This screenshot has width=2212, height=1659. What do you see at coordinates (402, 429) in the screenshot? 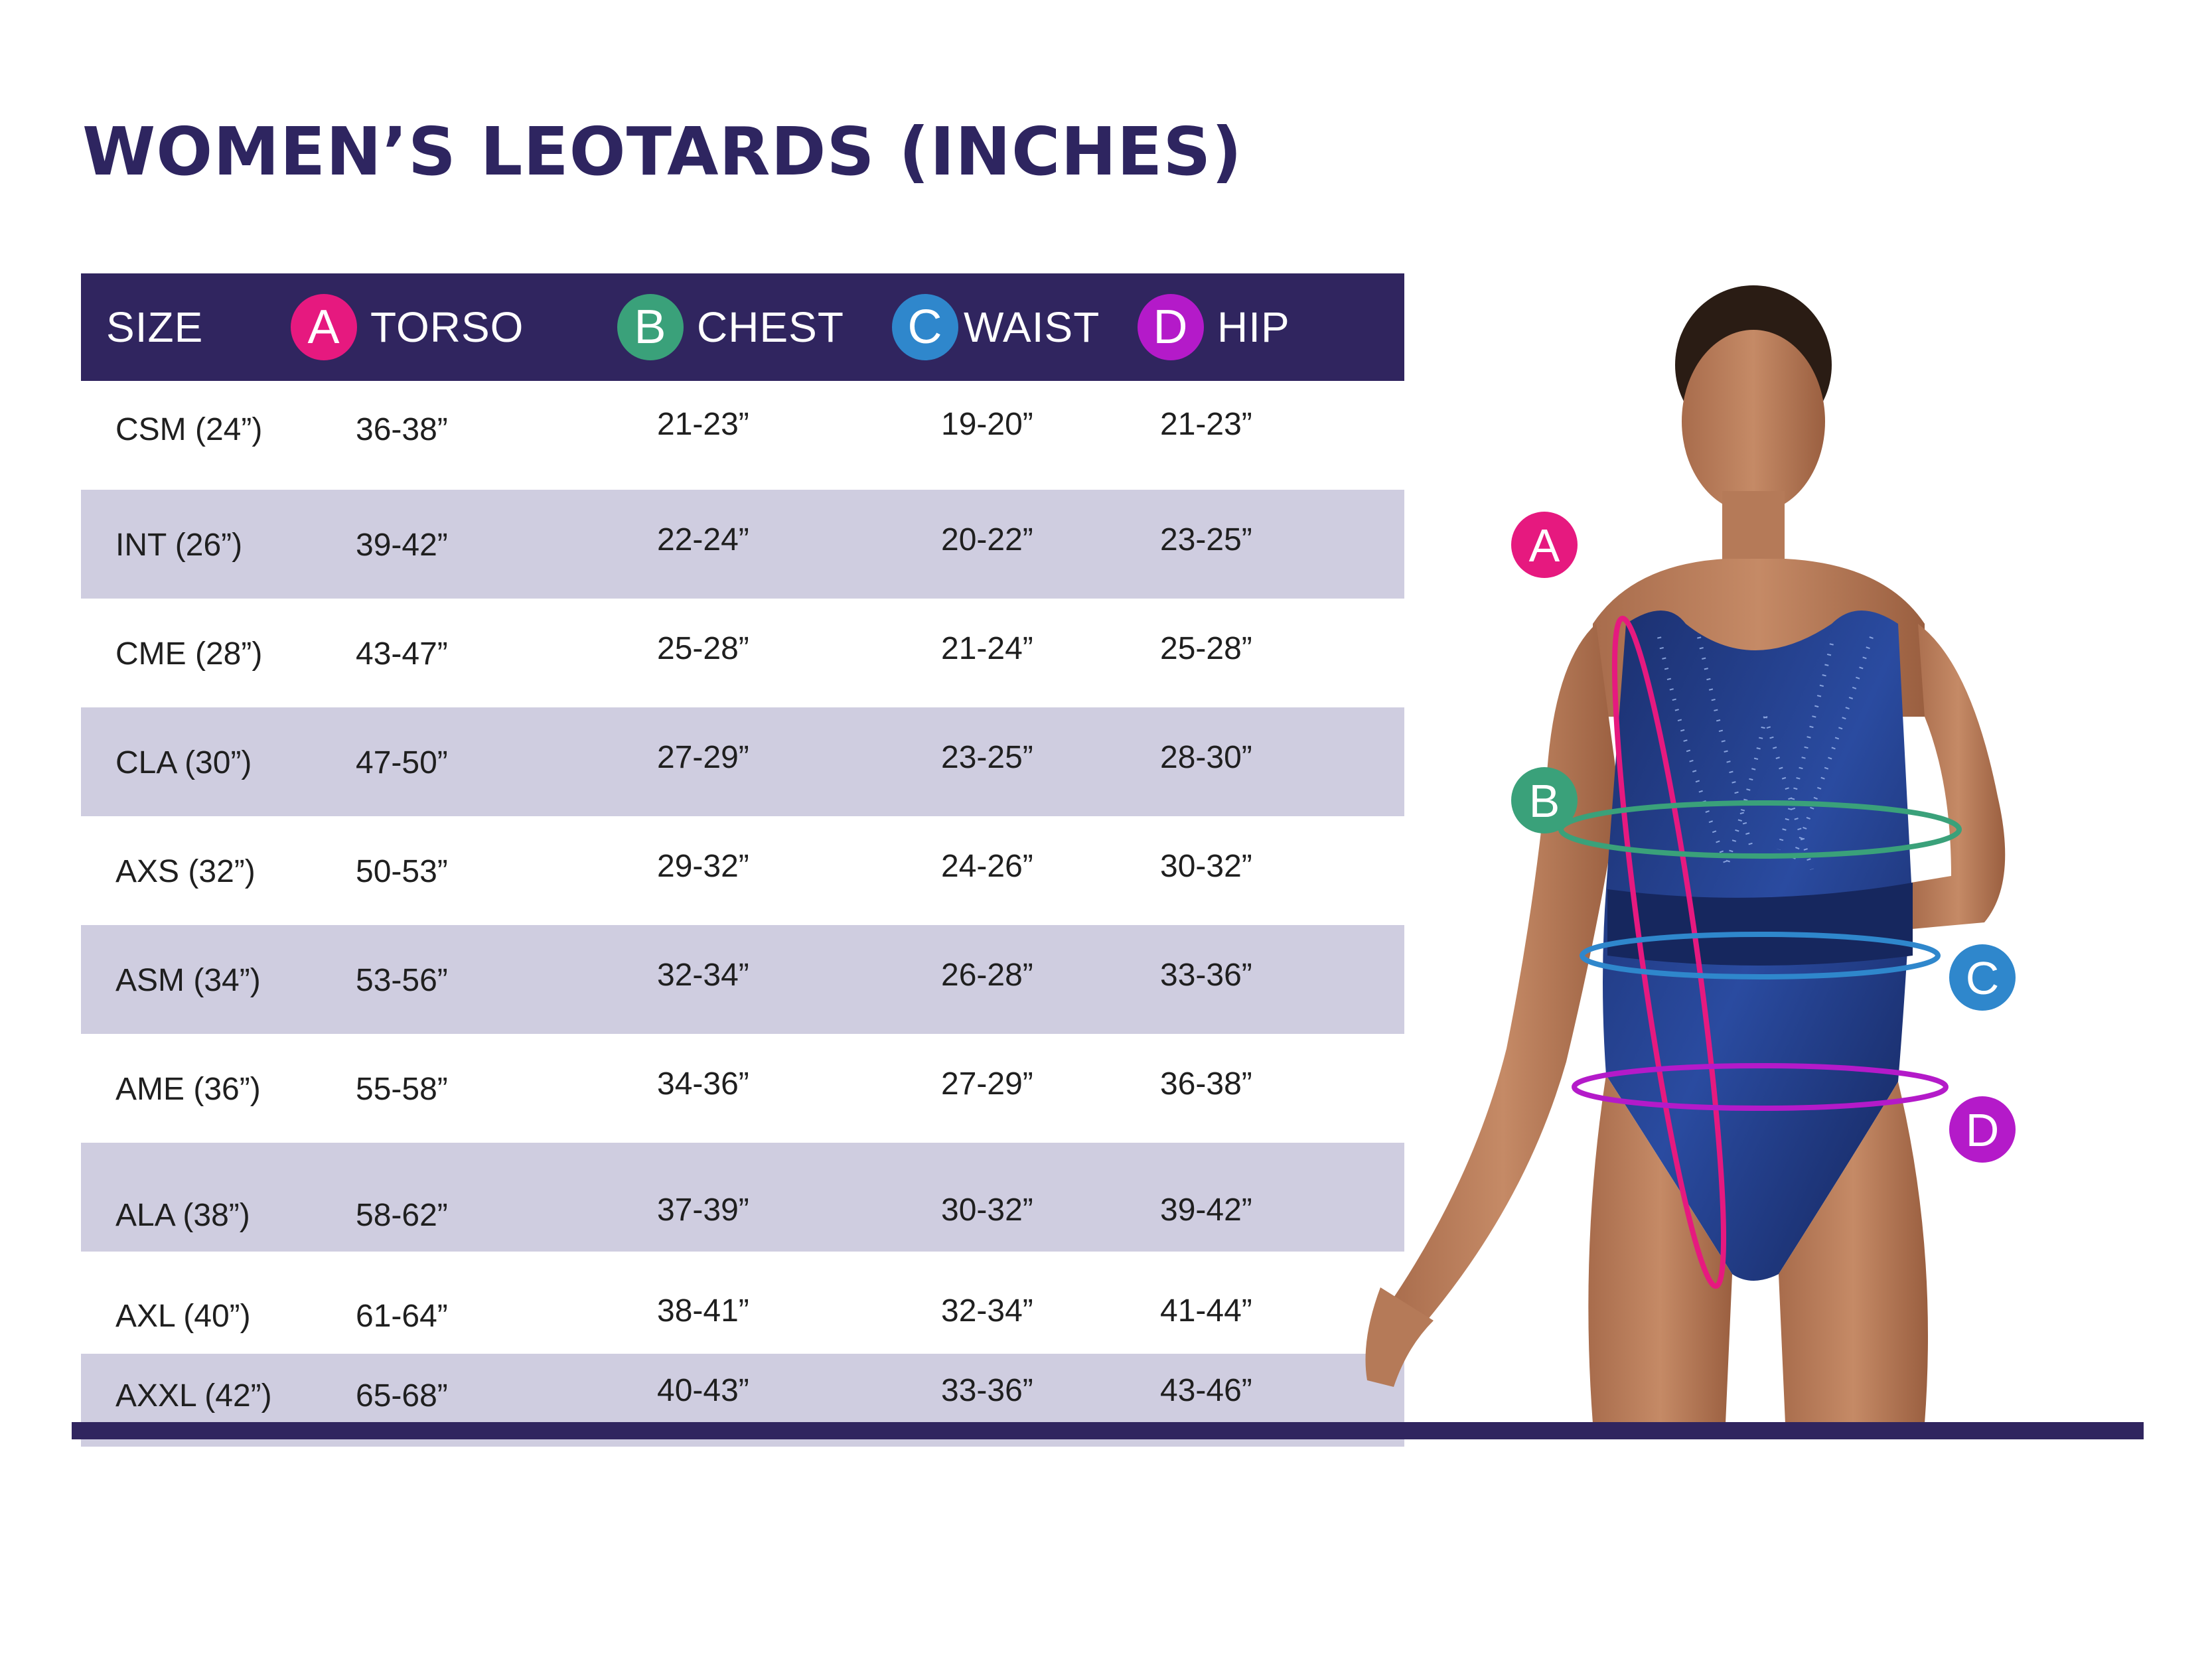
I see `cell-torso: 36-38”` at bounding box center [402, 429].